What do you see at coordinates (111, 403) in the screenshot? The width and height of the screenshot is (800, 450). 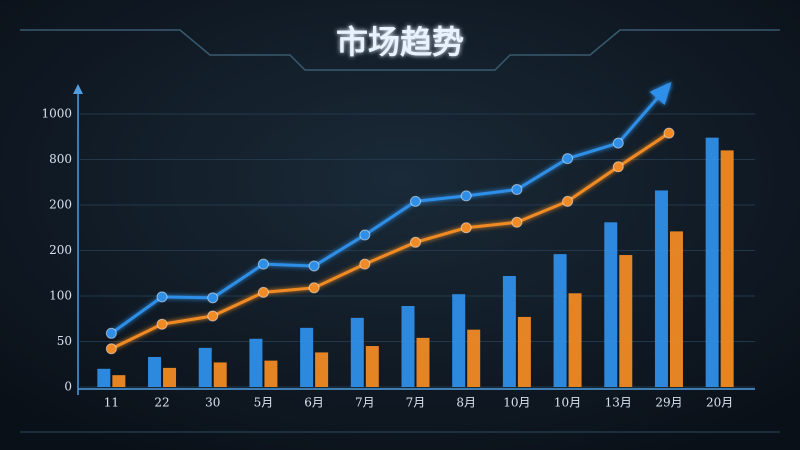 I see `x-tick-label: 11` at bounding box center [111, 403].